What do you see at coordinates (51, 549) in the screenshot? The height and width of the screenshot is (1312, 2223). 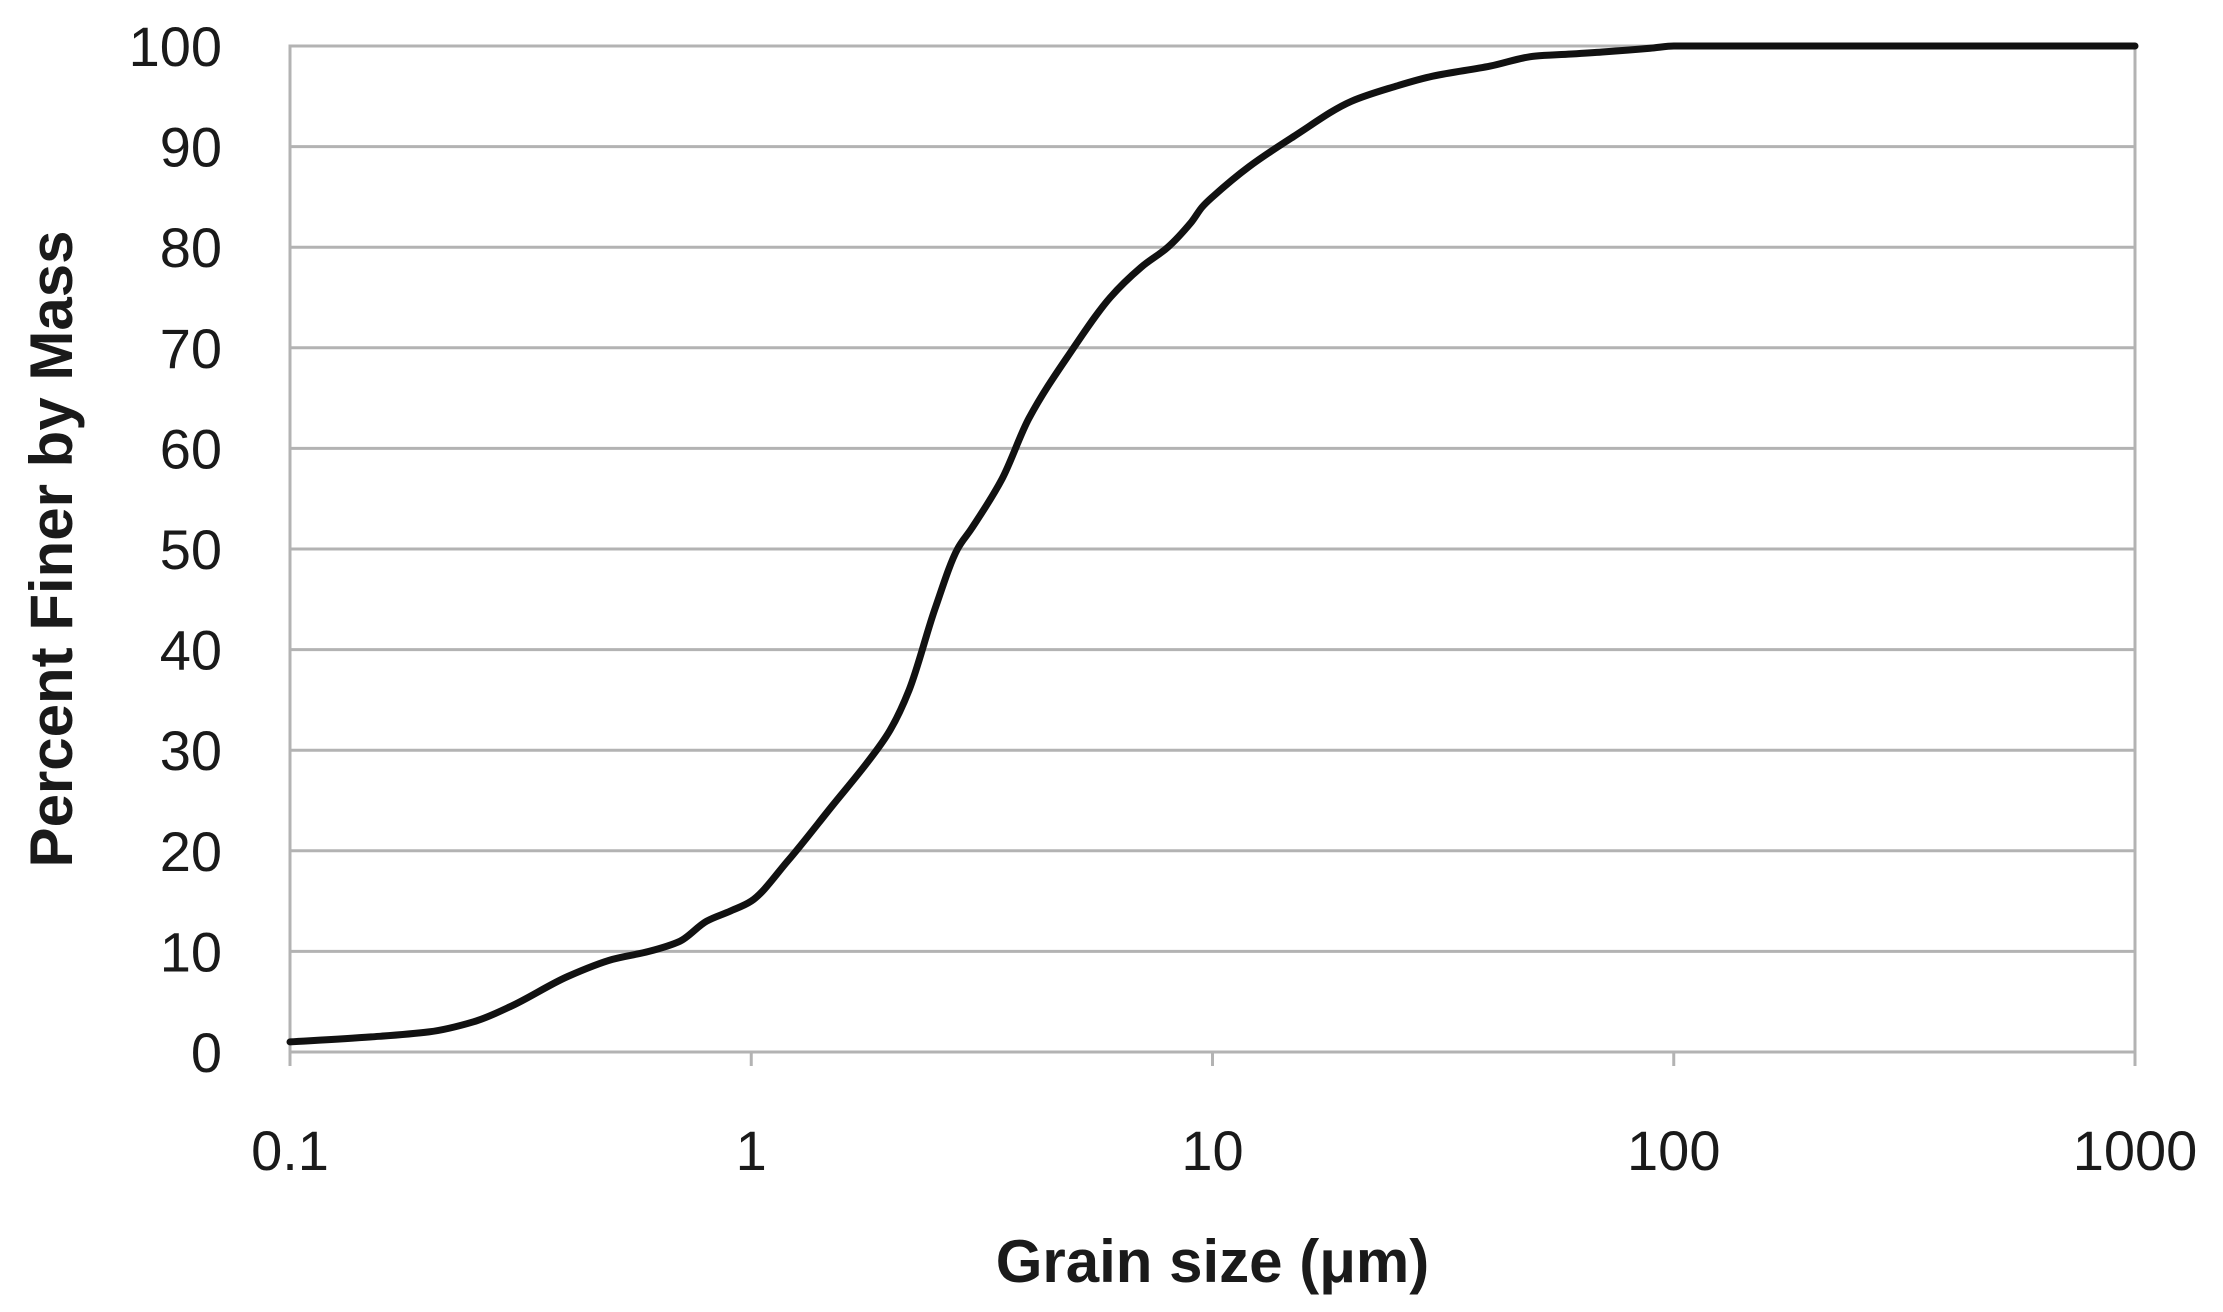 I see `y-axis-title: Percent Finer by Mass` at bounding box center [51, 549].